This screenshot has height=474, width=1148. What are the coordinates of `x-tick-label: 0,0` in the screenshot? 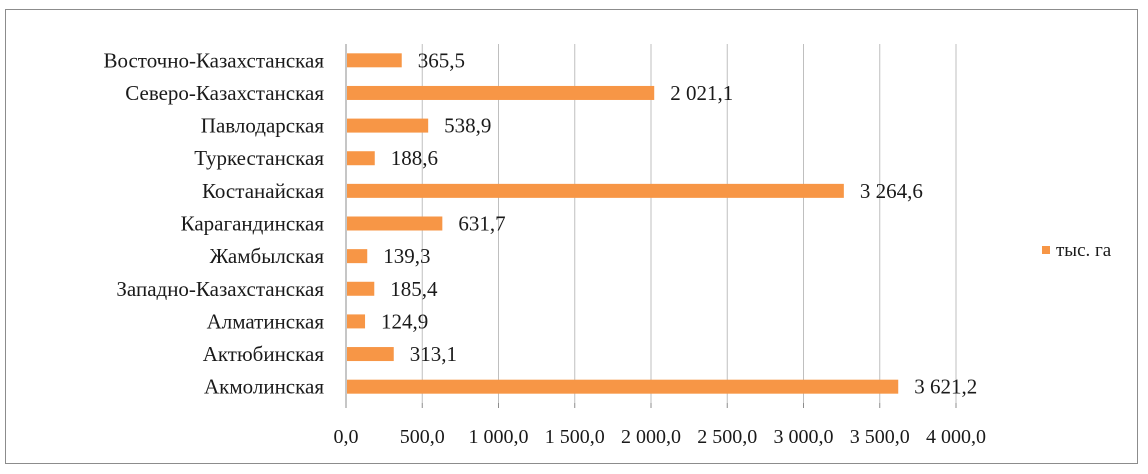 It's located at (346, 437).